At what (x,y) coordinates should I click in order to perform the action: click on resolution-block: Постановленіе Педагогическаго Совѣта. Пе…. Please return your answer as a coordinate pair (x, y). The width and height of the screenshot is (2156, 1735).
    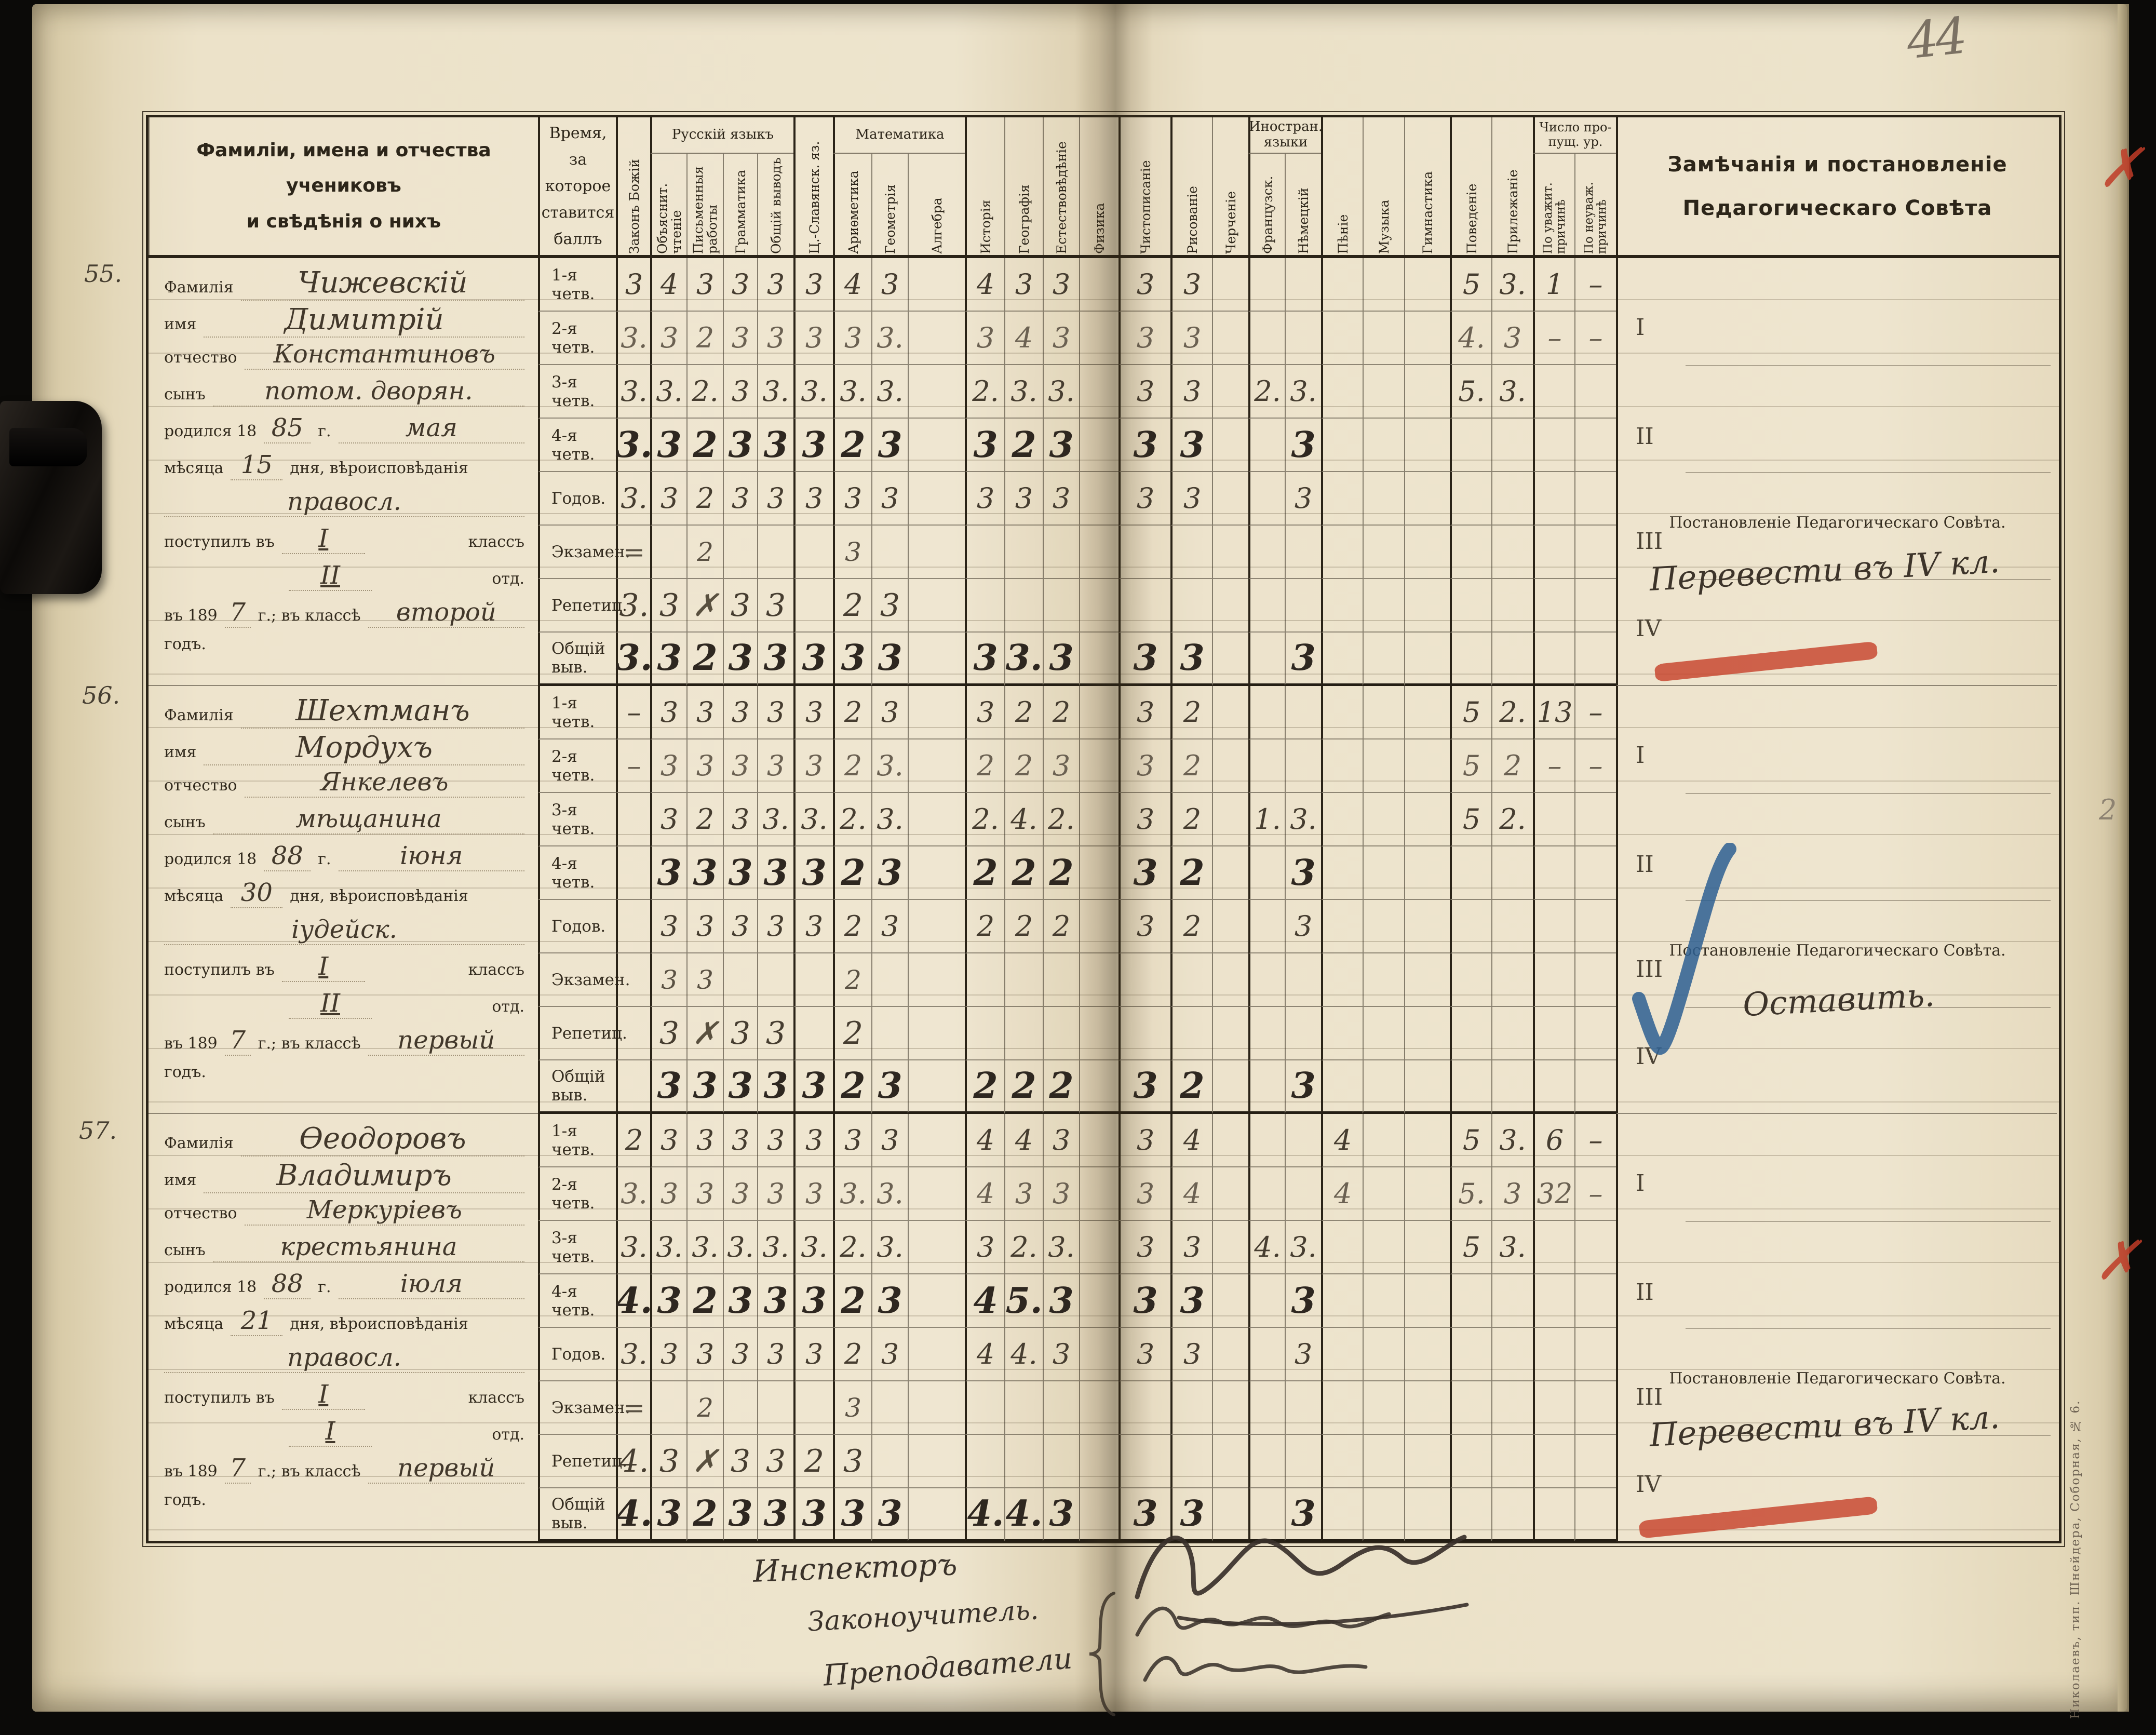
    Looking at the image, I should click on (1837, 1455).